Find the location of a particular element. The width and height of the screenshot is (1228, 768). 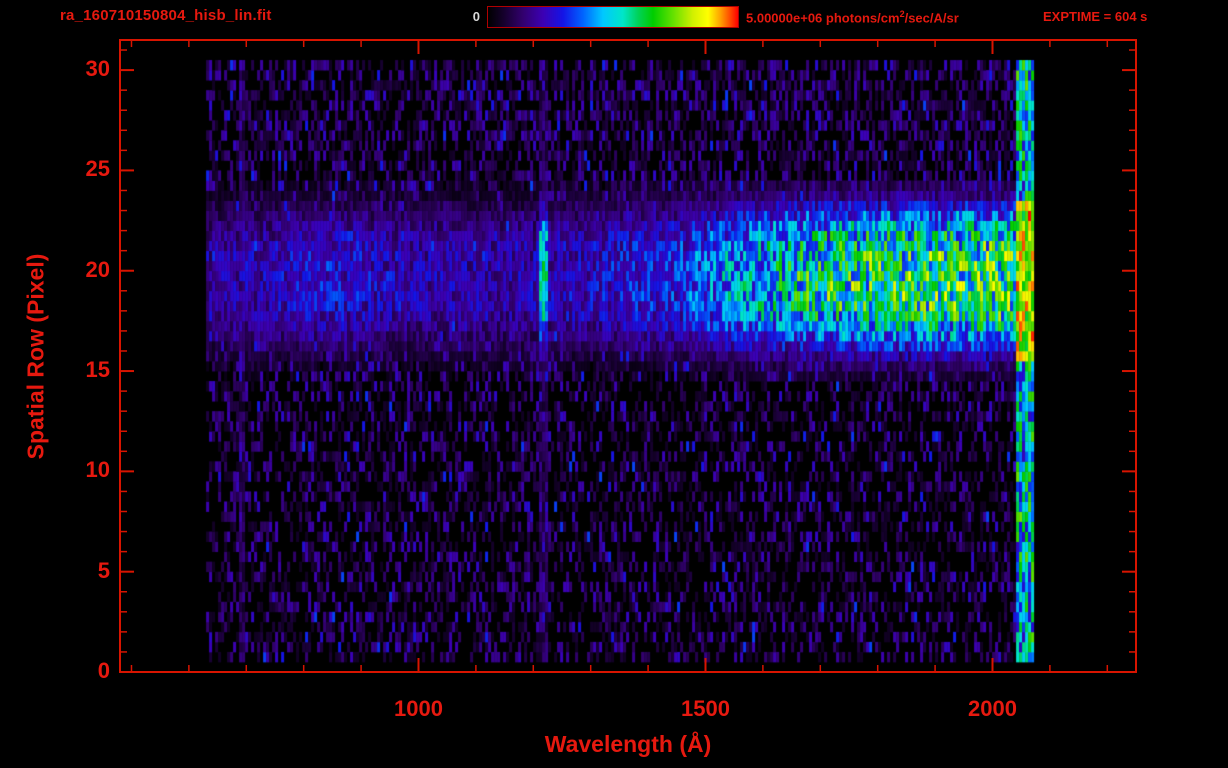

y-tick-label: 25 is located at coordinates (97, 169).